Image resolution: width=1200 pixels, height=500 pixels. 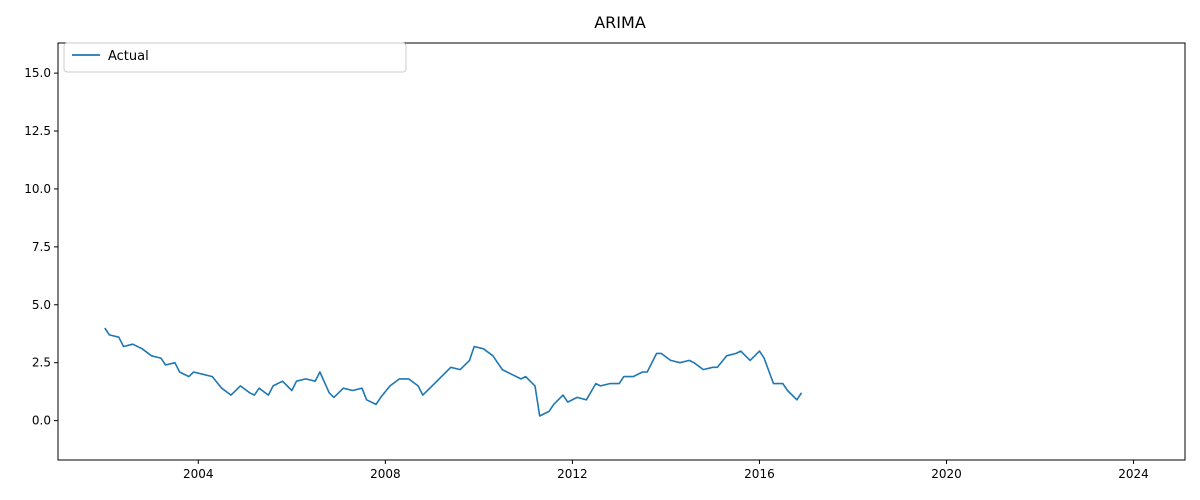 I want to click on x-tick-label: 2004, so click(x=198, y=474).